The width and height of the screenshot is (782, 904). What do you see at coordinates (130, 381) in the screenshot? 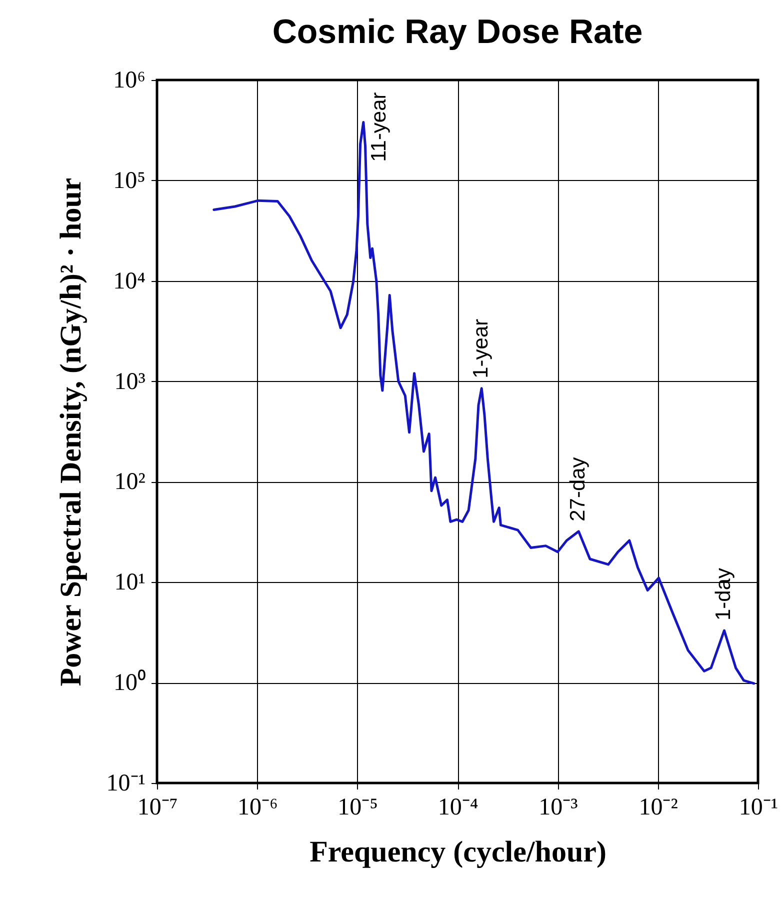
I see `y-tick-label: 10³` at bounding box center [130, 381].